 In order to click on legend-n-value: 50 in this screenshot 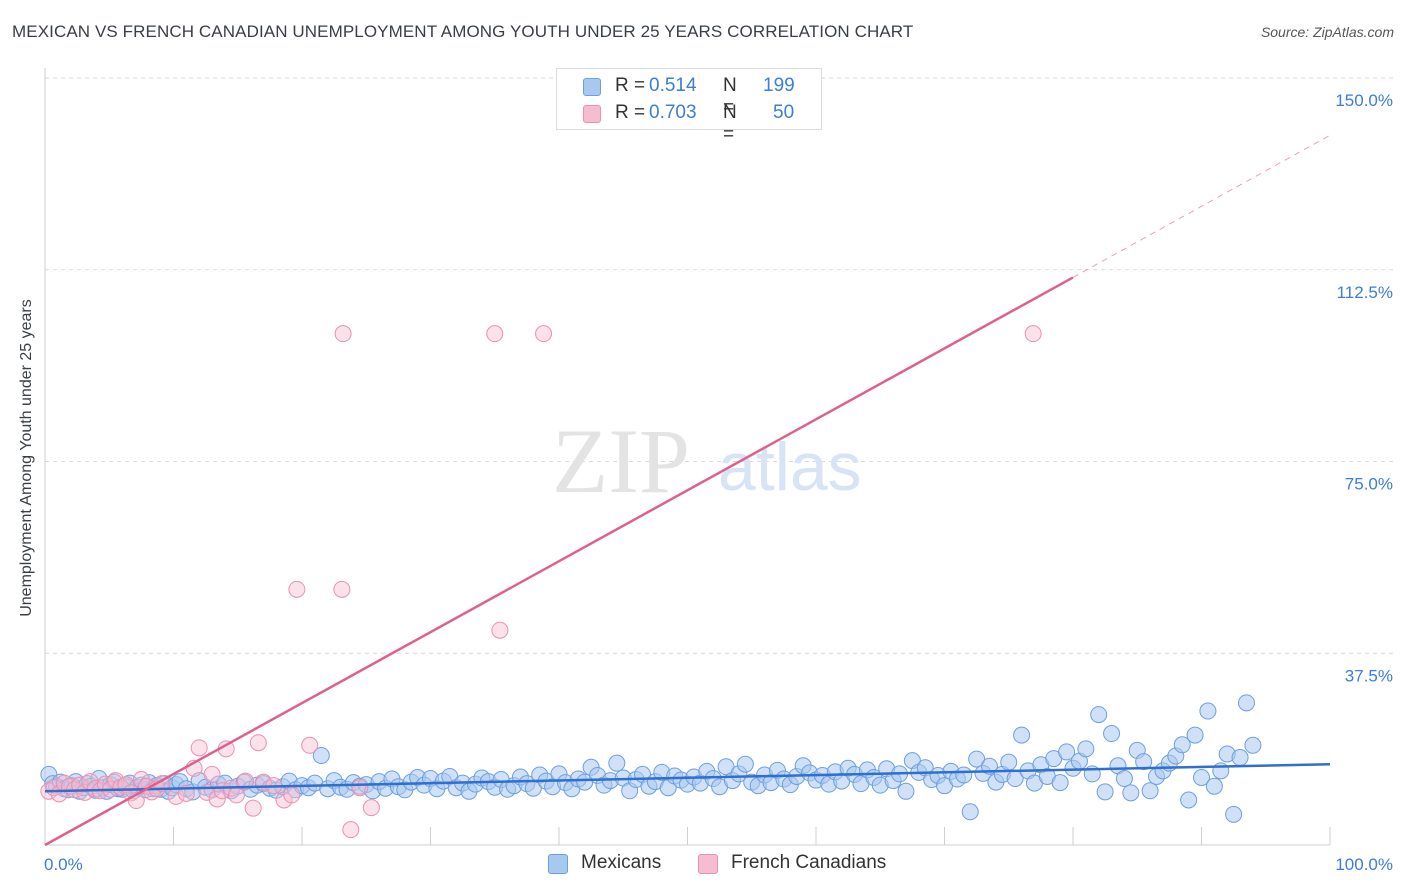, I will do `click(784, 112)`.